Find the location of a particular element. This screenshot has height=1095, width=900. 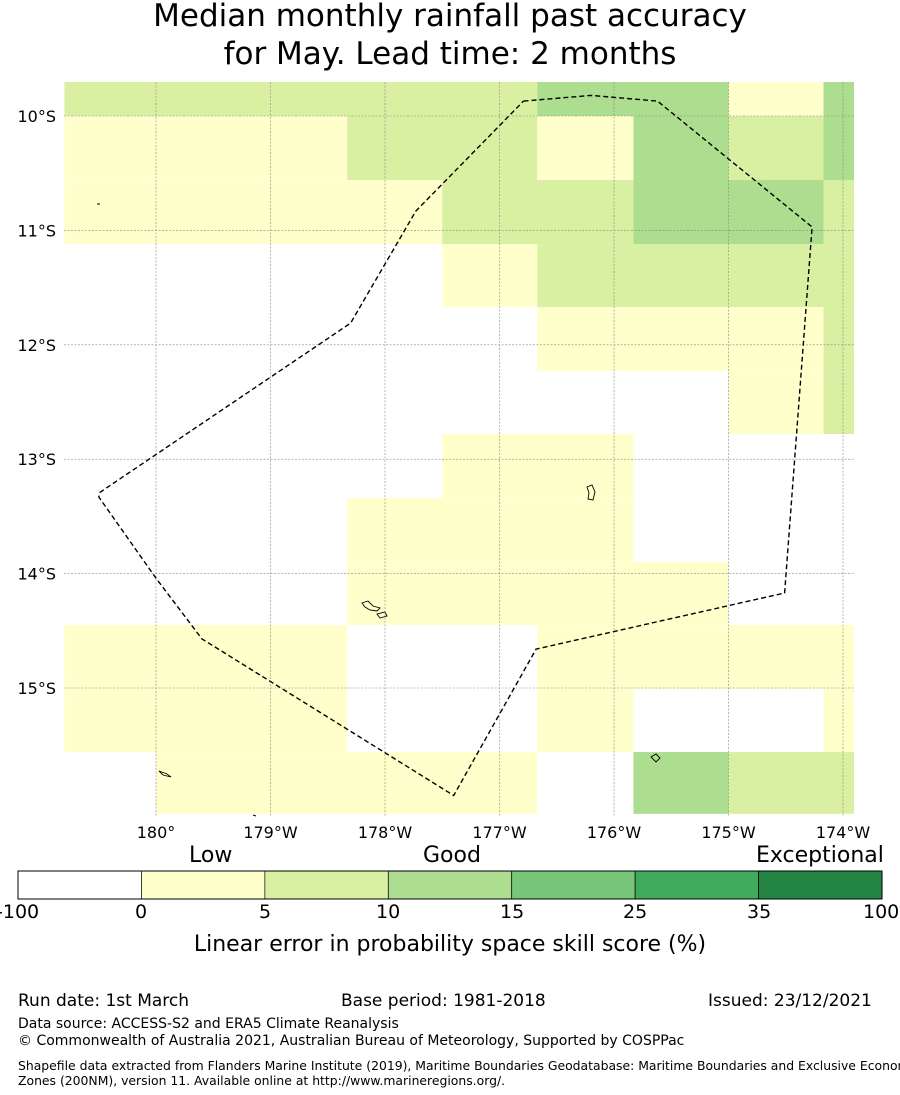

latitude-label: 10°S is located at coordinates (36, 116).